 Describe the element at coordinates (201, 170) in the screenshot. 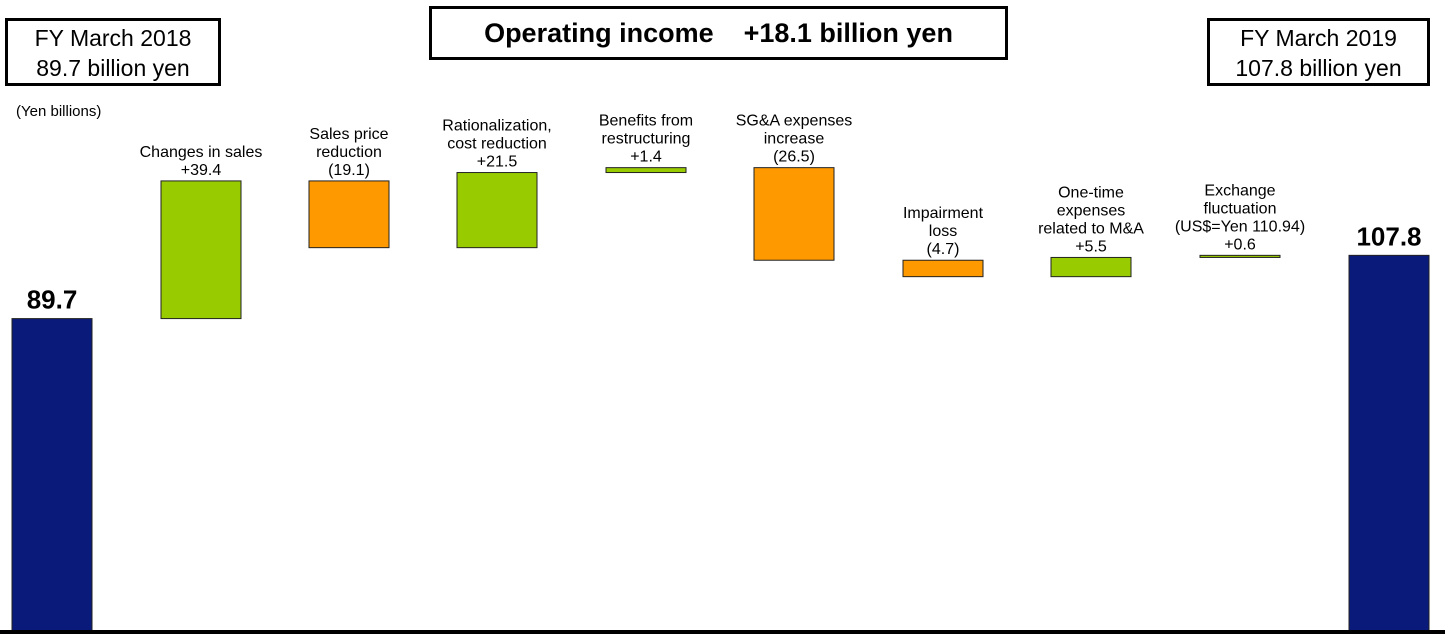

I see `delta-value-label-2: +39.4` at that location.